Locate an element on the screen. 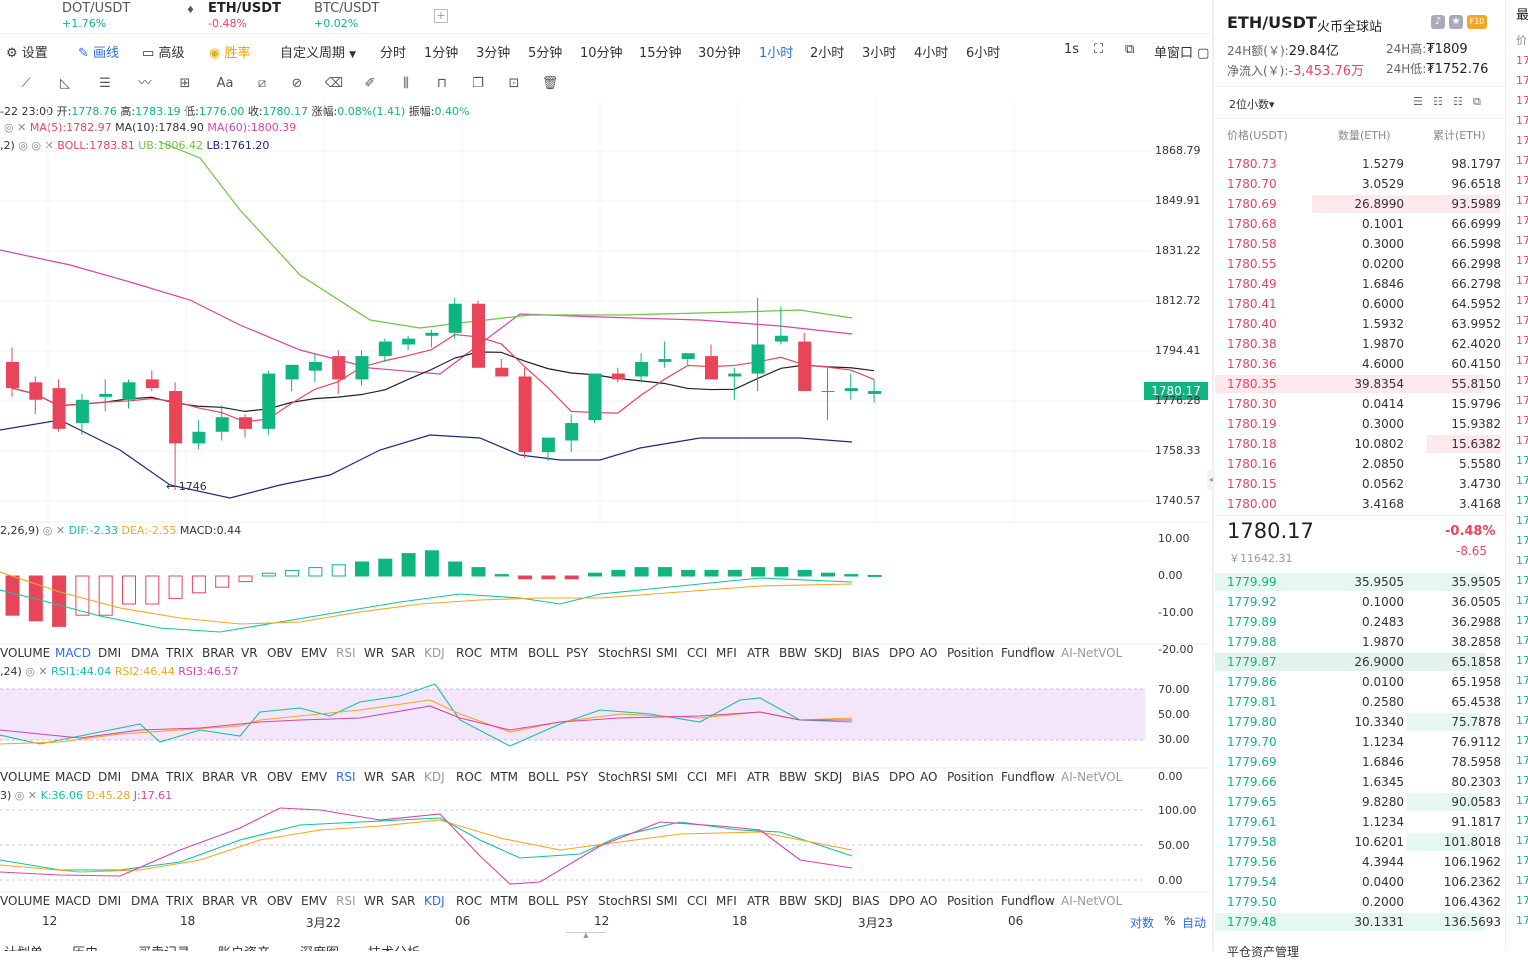 This screenshot has height=960, width=1528. collapse-handle-icon: ▲ is located at coordinates (586, 935).